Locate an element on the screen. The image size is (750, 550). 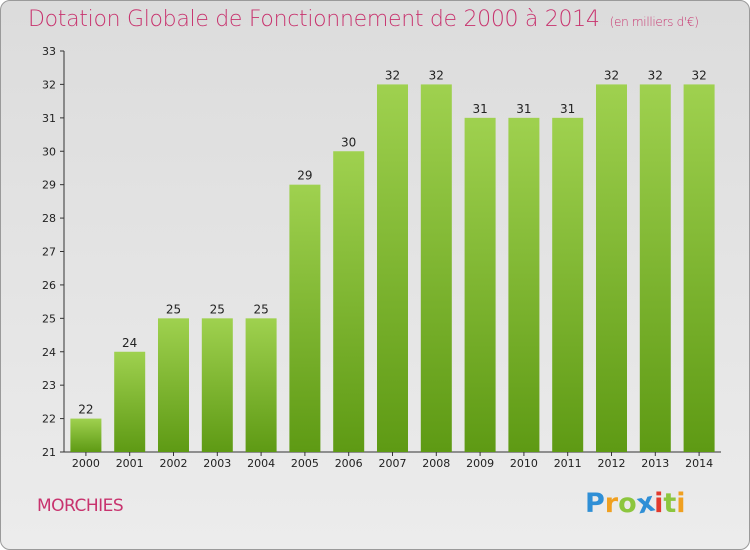
y-tick-label: 30 is located at coordinates (49, 151).